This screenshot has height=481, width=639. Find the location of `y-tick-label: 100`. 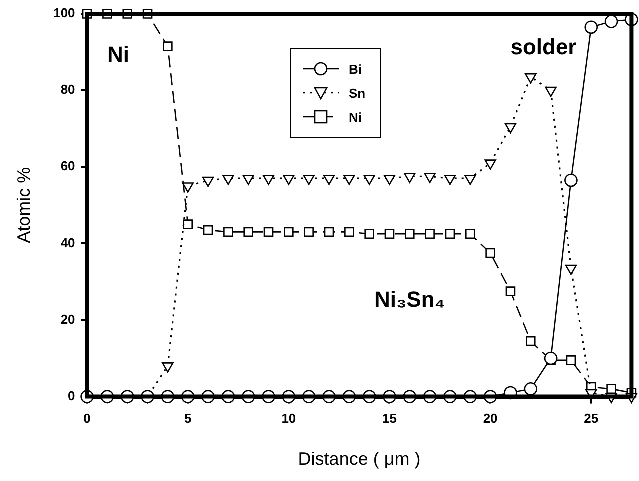

y-tick-label: 100 is located at coordinates (65, 13).